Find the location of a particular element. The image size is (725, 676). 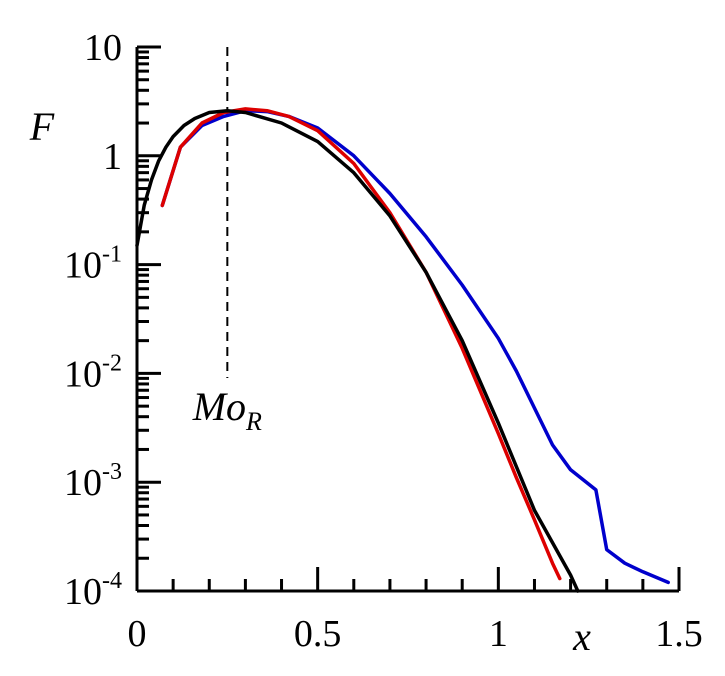

mo-r-annotation: MoR is located at coordinates (227, 410).